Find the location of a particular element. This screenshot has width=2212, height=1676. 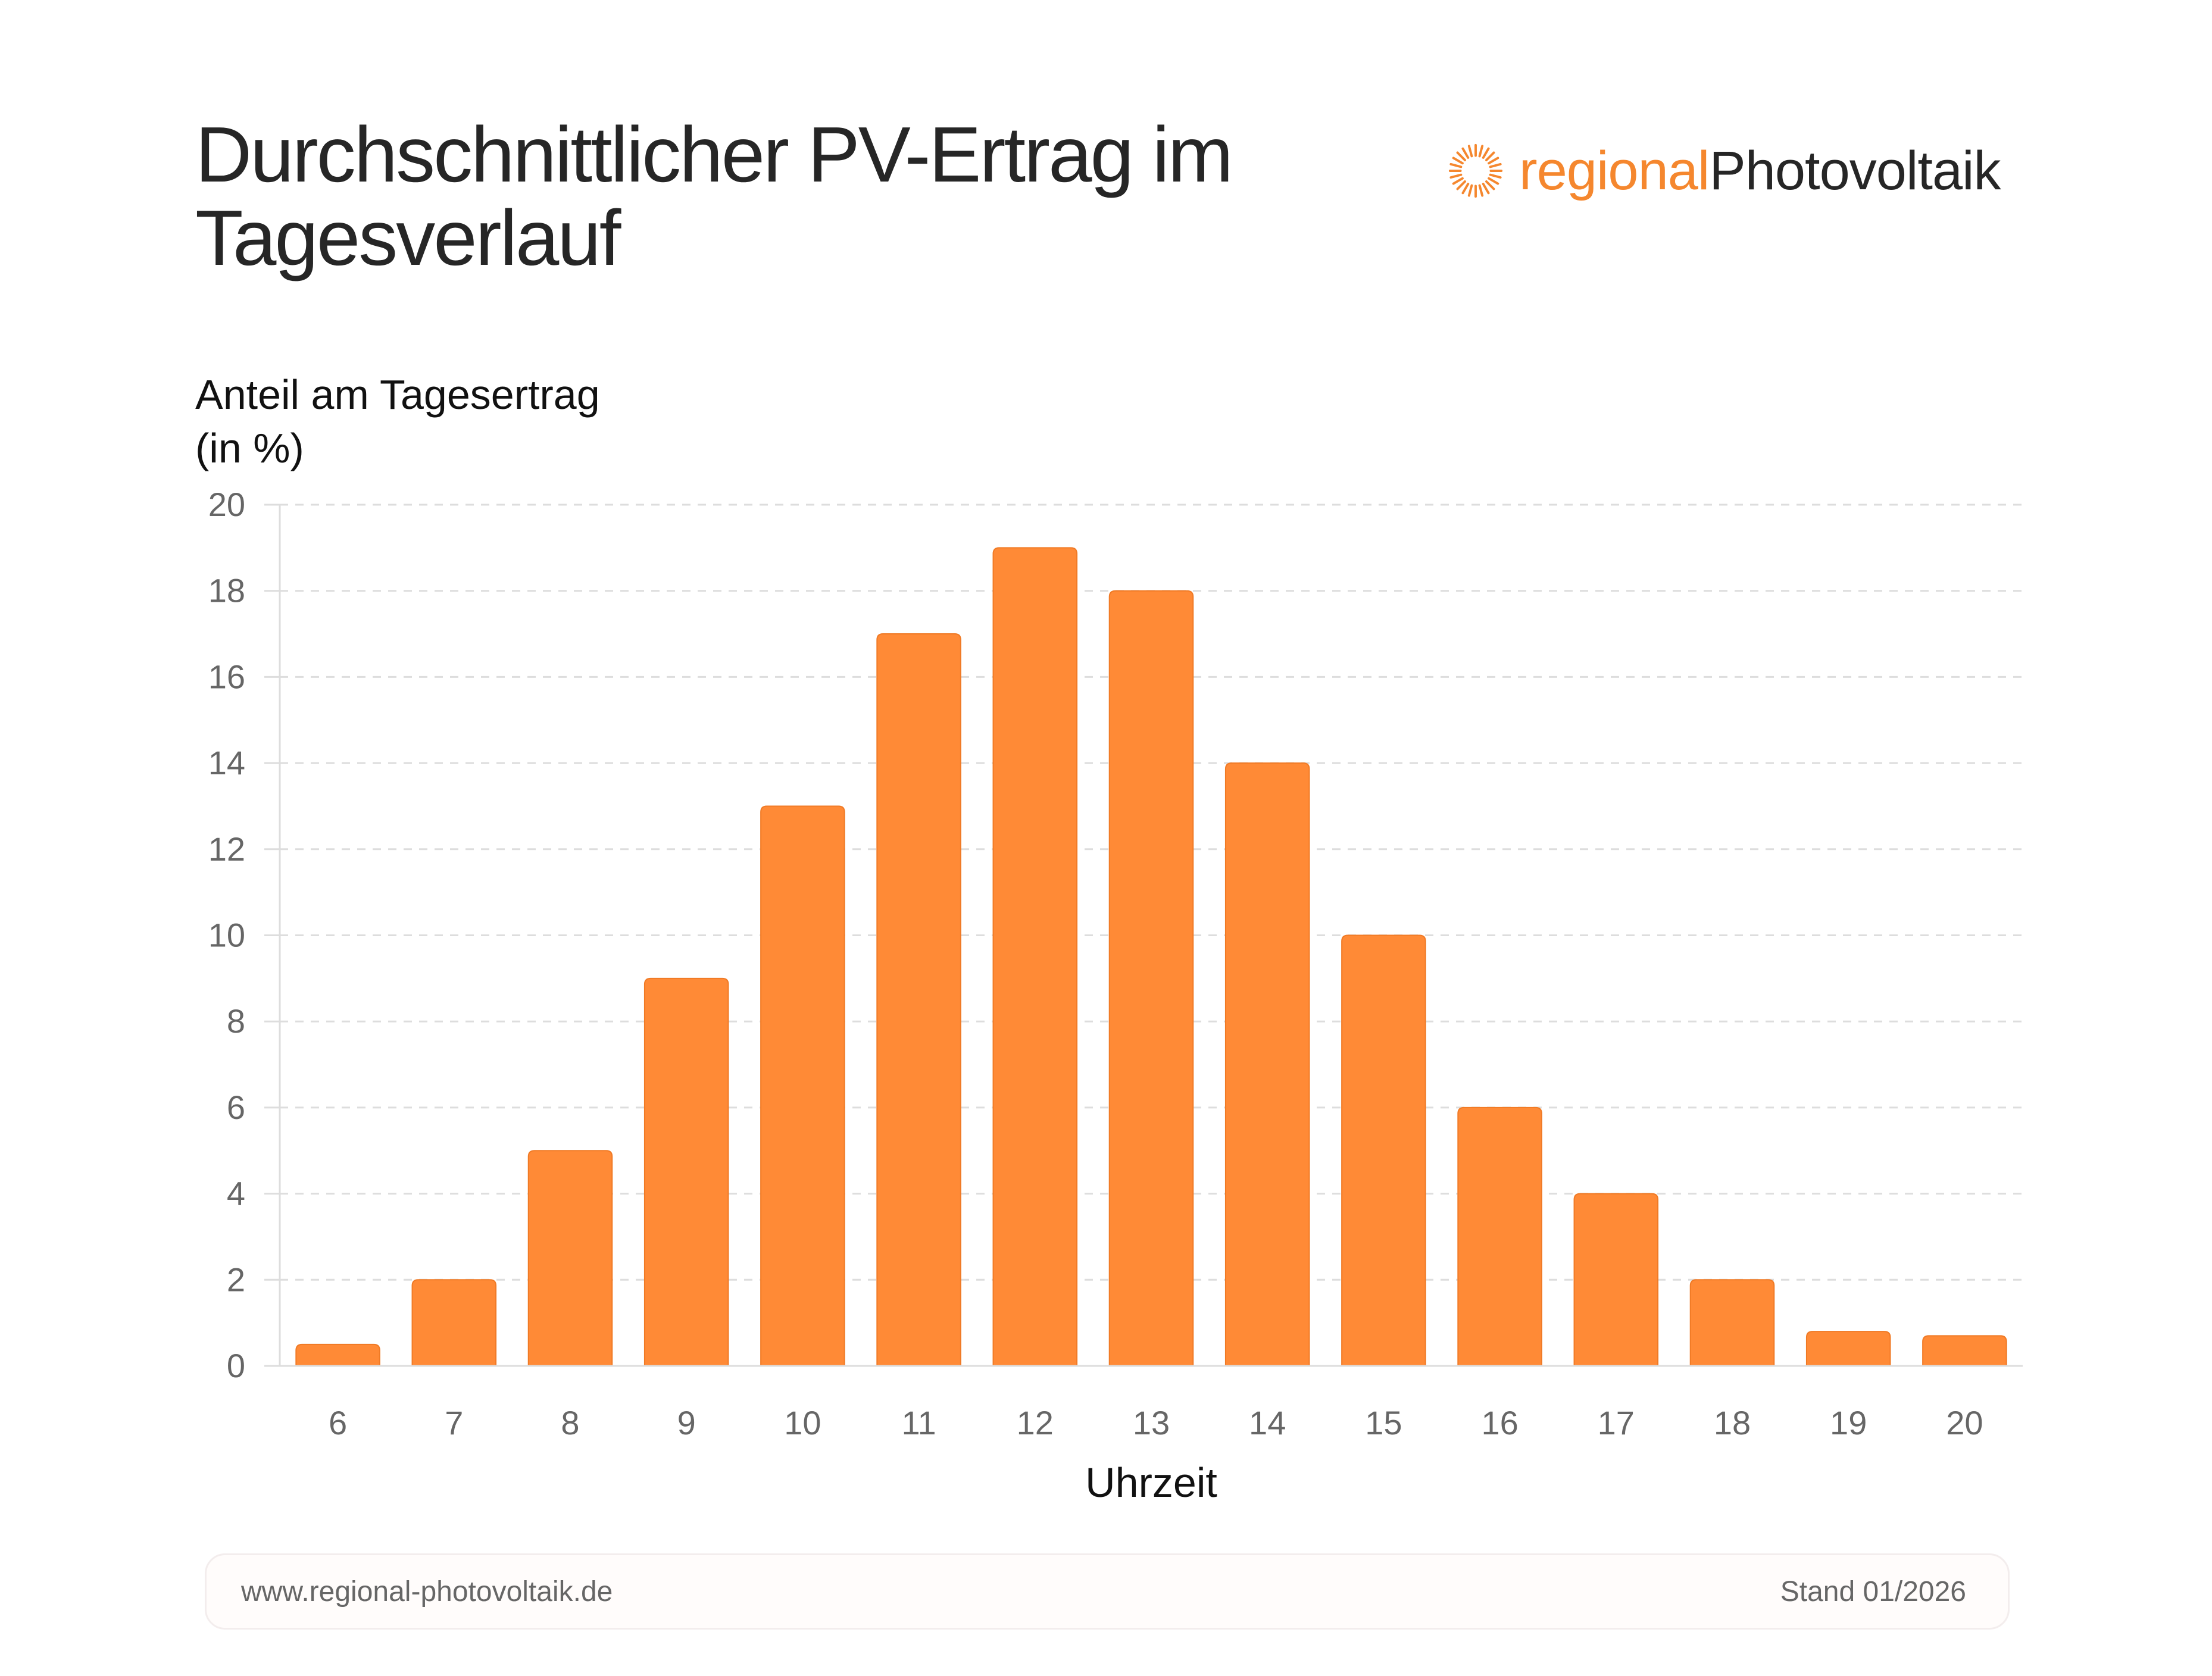

logo-text-regional: regional is located at coordinates (1614, 170).